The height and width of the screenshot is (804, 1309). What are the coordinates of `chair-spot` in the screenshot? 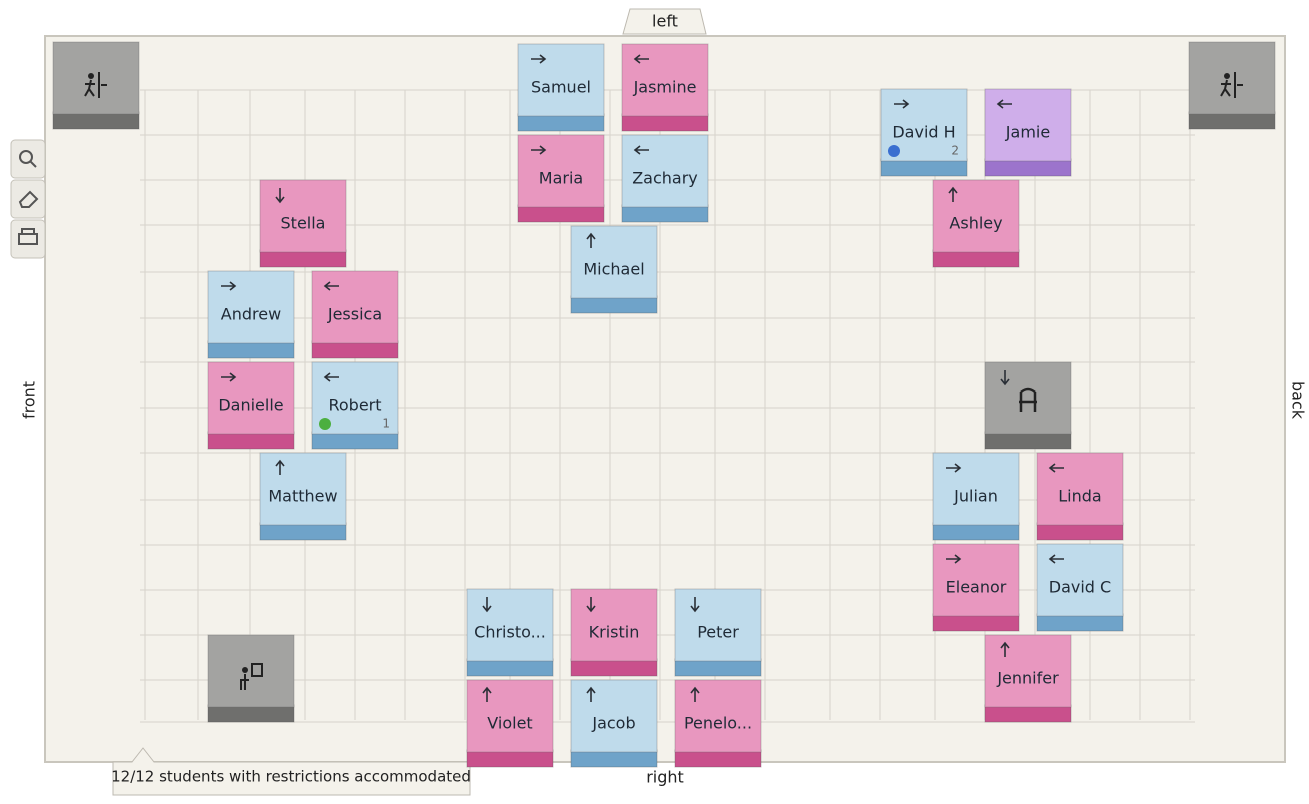 It's located at (1028, 405).